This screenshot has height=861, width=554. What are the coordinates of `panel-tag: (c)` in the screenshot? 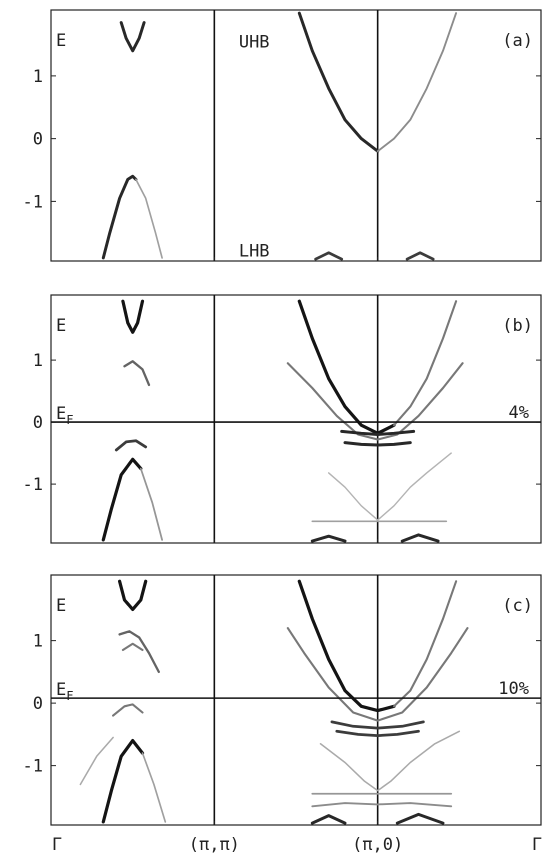 It's located at (517, 606).